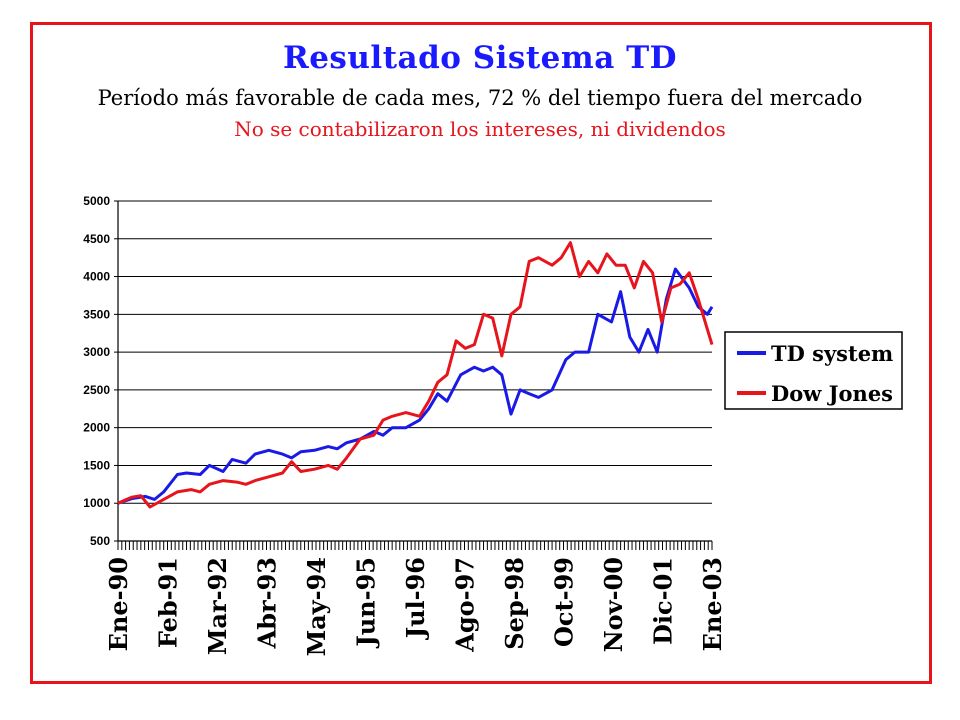  What do you see at coordinates (96, 503) in the screenshot?
I see `y-tick-label: 1000` at bounding box center [96, 503].